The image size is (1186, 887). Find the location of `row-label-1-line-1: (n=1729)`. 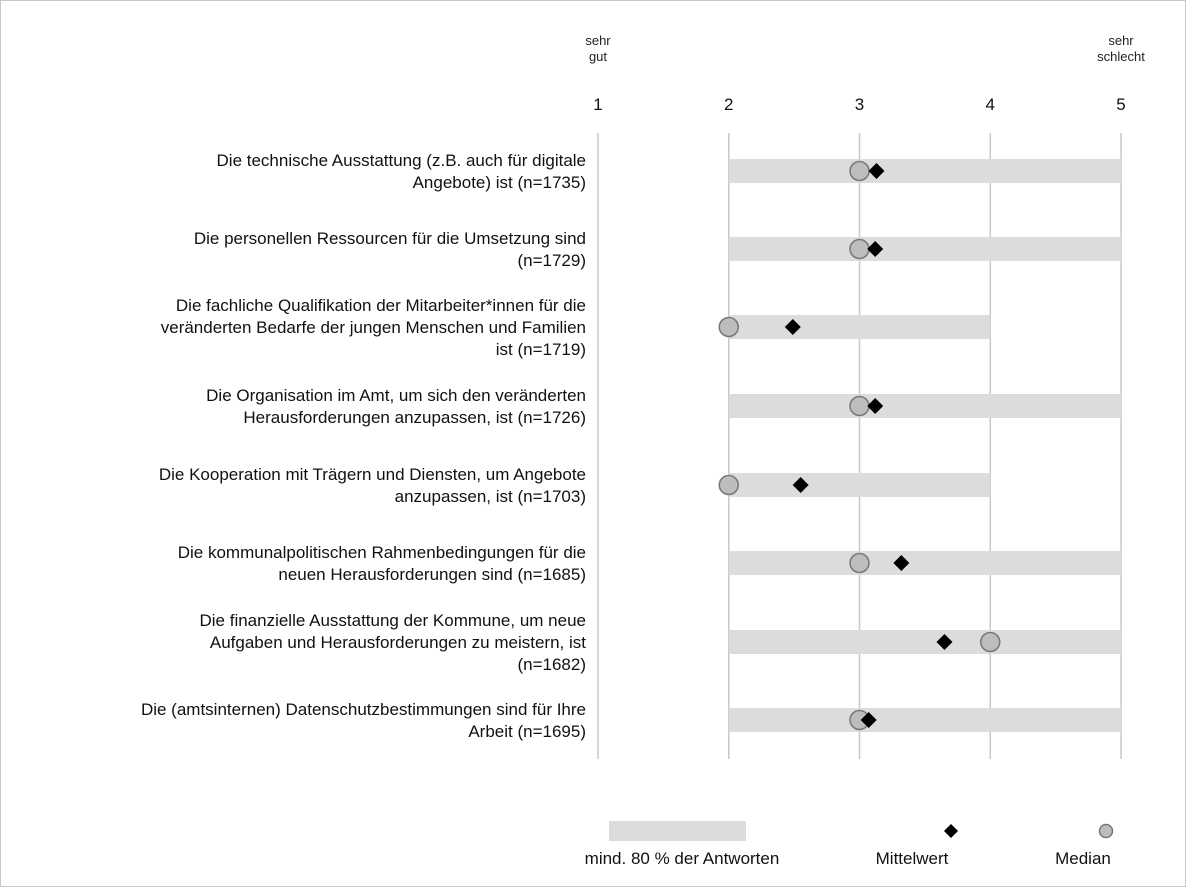

row-label-1-line-1: (n=1729) is located at coordinates (551, 260).